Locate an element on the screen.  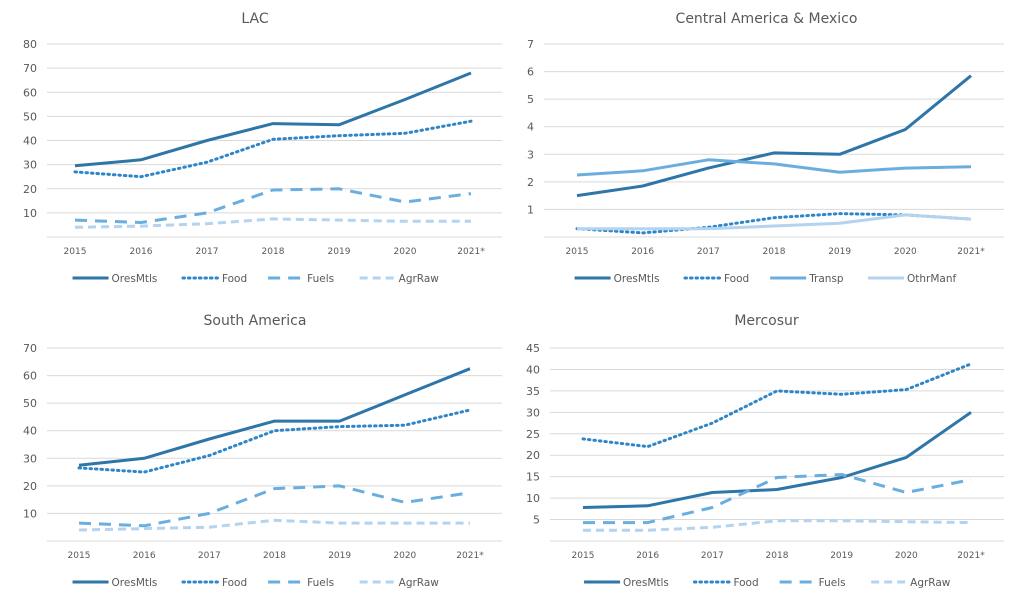
chart-title: South America is located at coordinates (255, 321).